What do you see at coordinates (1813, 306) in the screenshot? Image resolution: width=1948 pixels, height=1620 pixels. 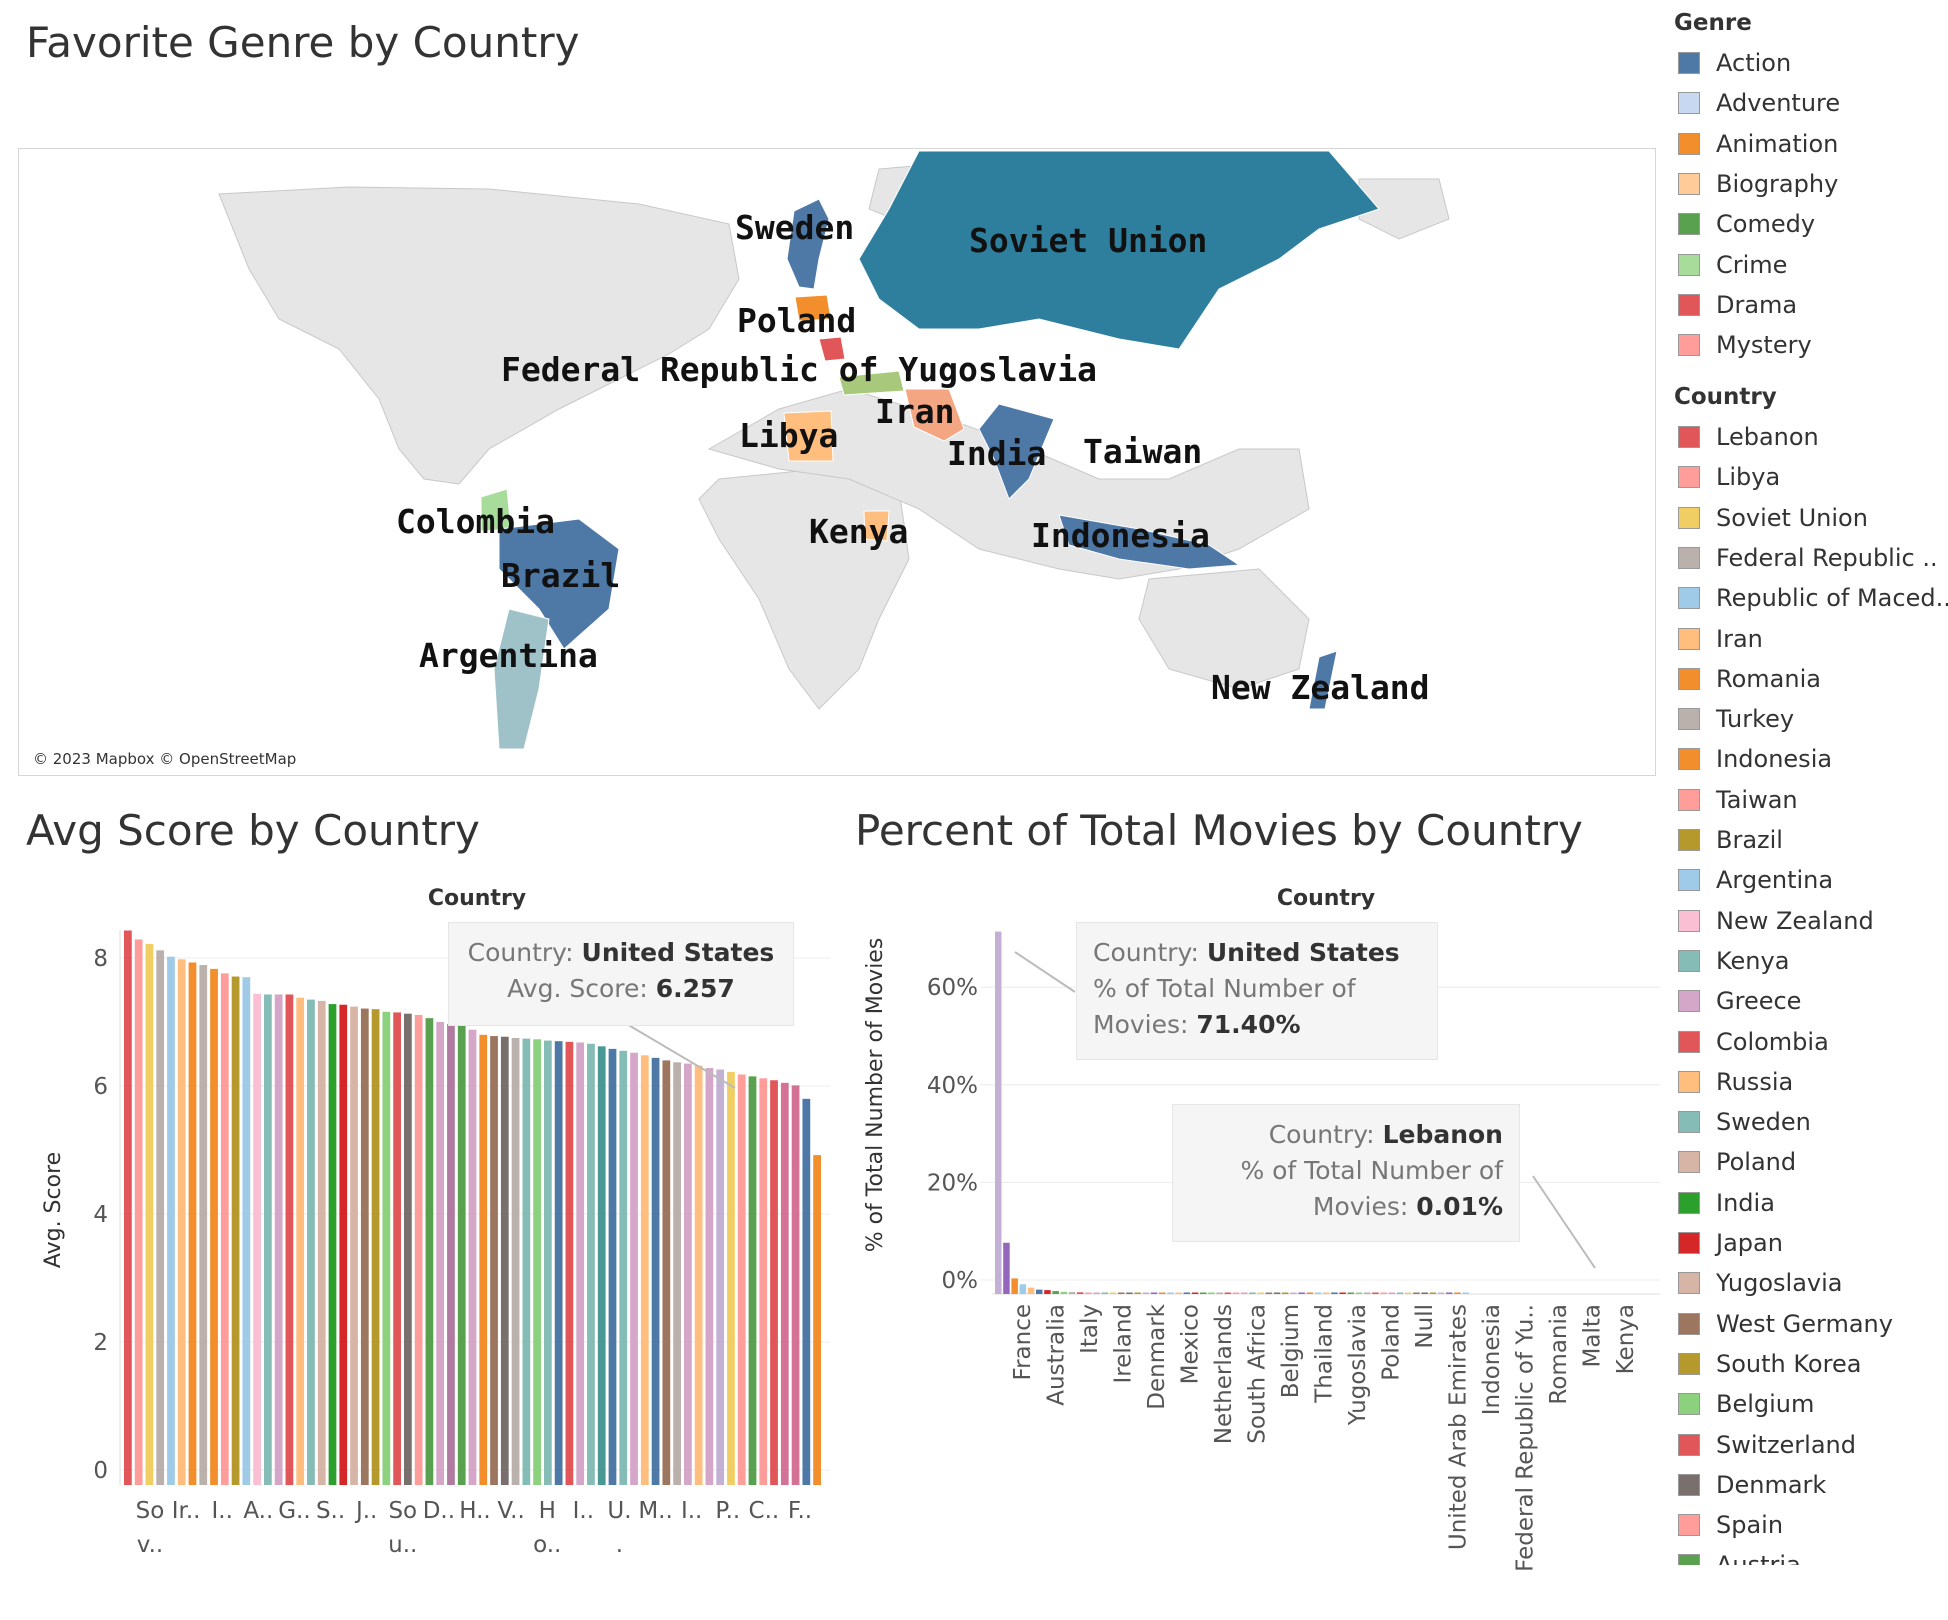 I see `legend-genre-drama: Drama` at bounding box center [1813, 306].